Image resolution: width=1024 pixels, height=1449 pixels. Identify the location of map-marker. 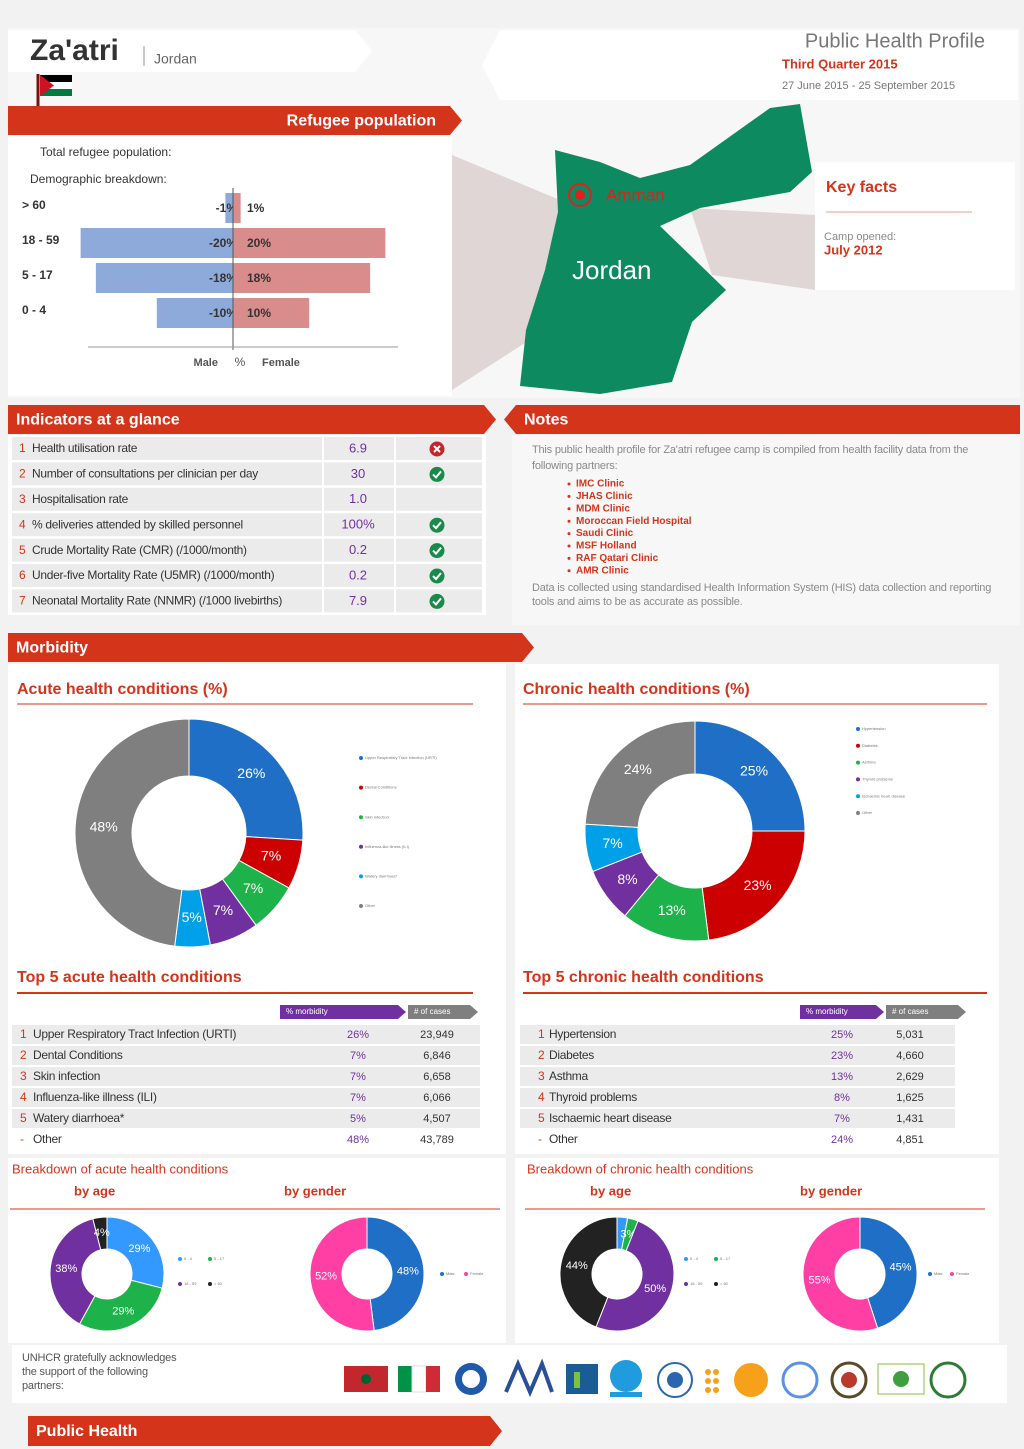
(580, 195).